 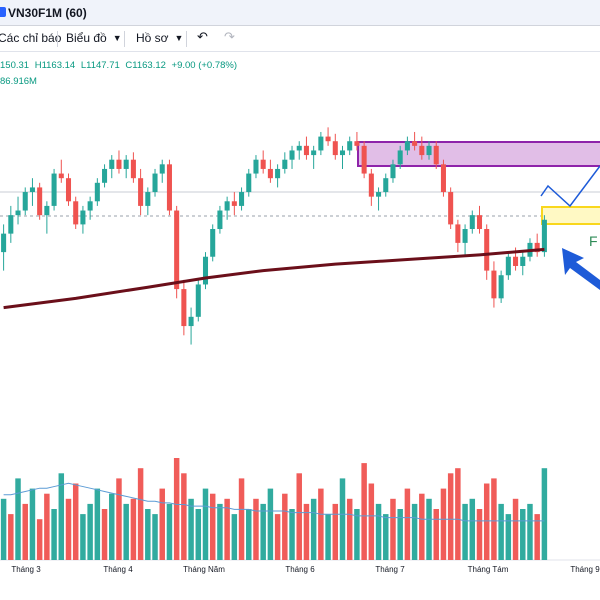 What do you see at coordinates (100, 65) in the screenshot?
I see `legend-low: L1147.71` at bounding box center [100, 65].